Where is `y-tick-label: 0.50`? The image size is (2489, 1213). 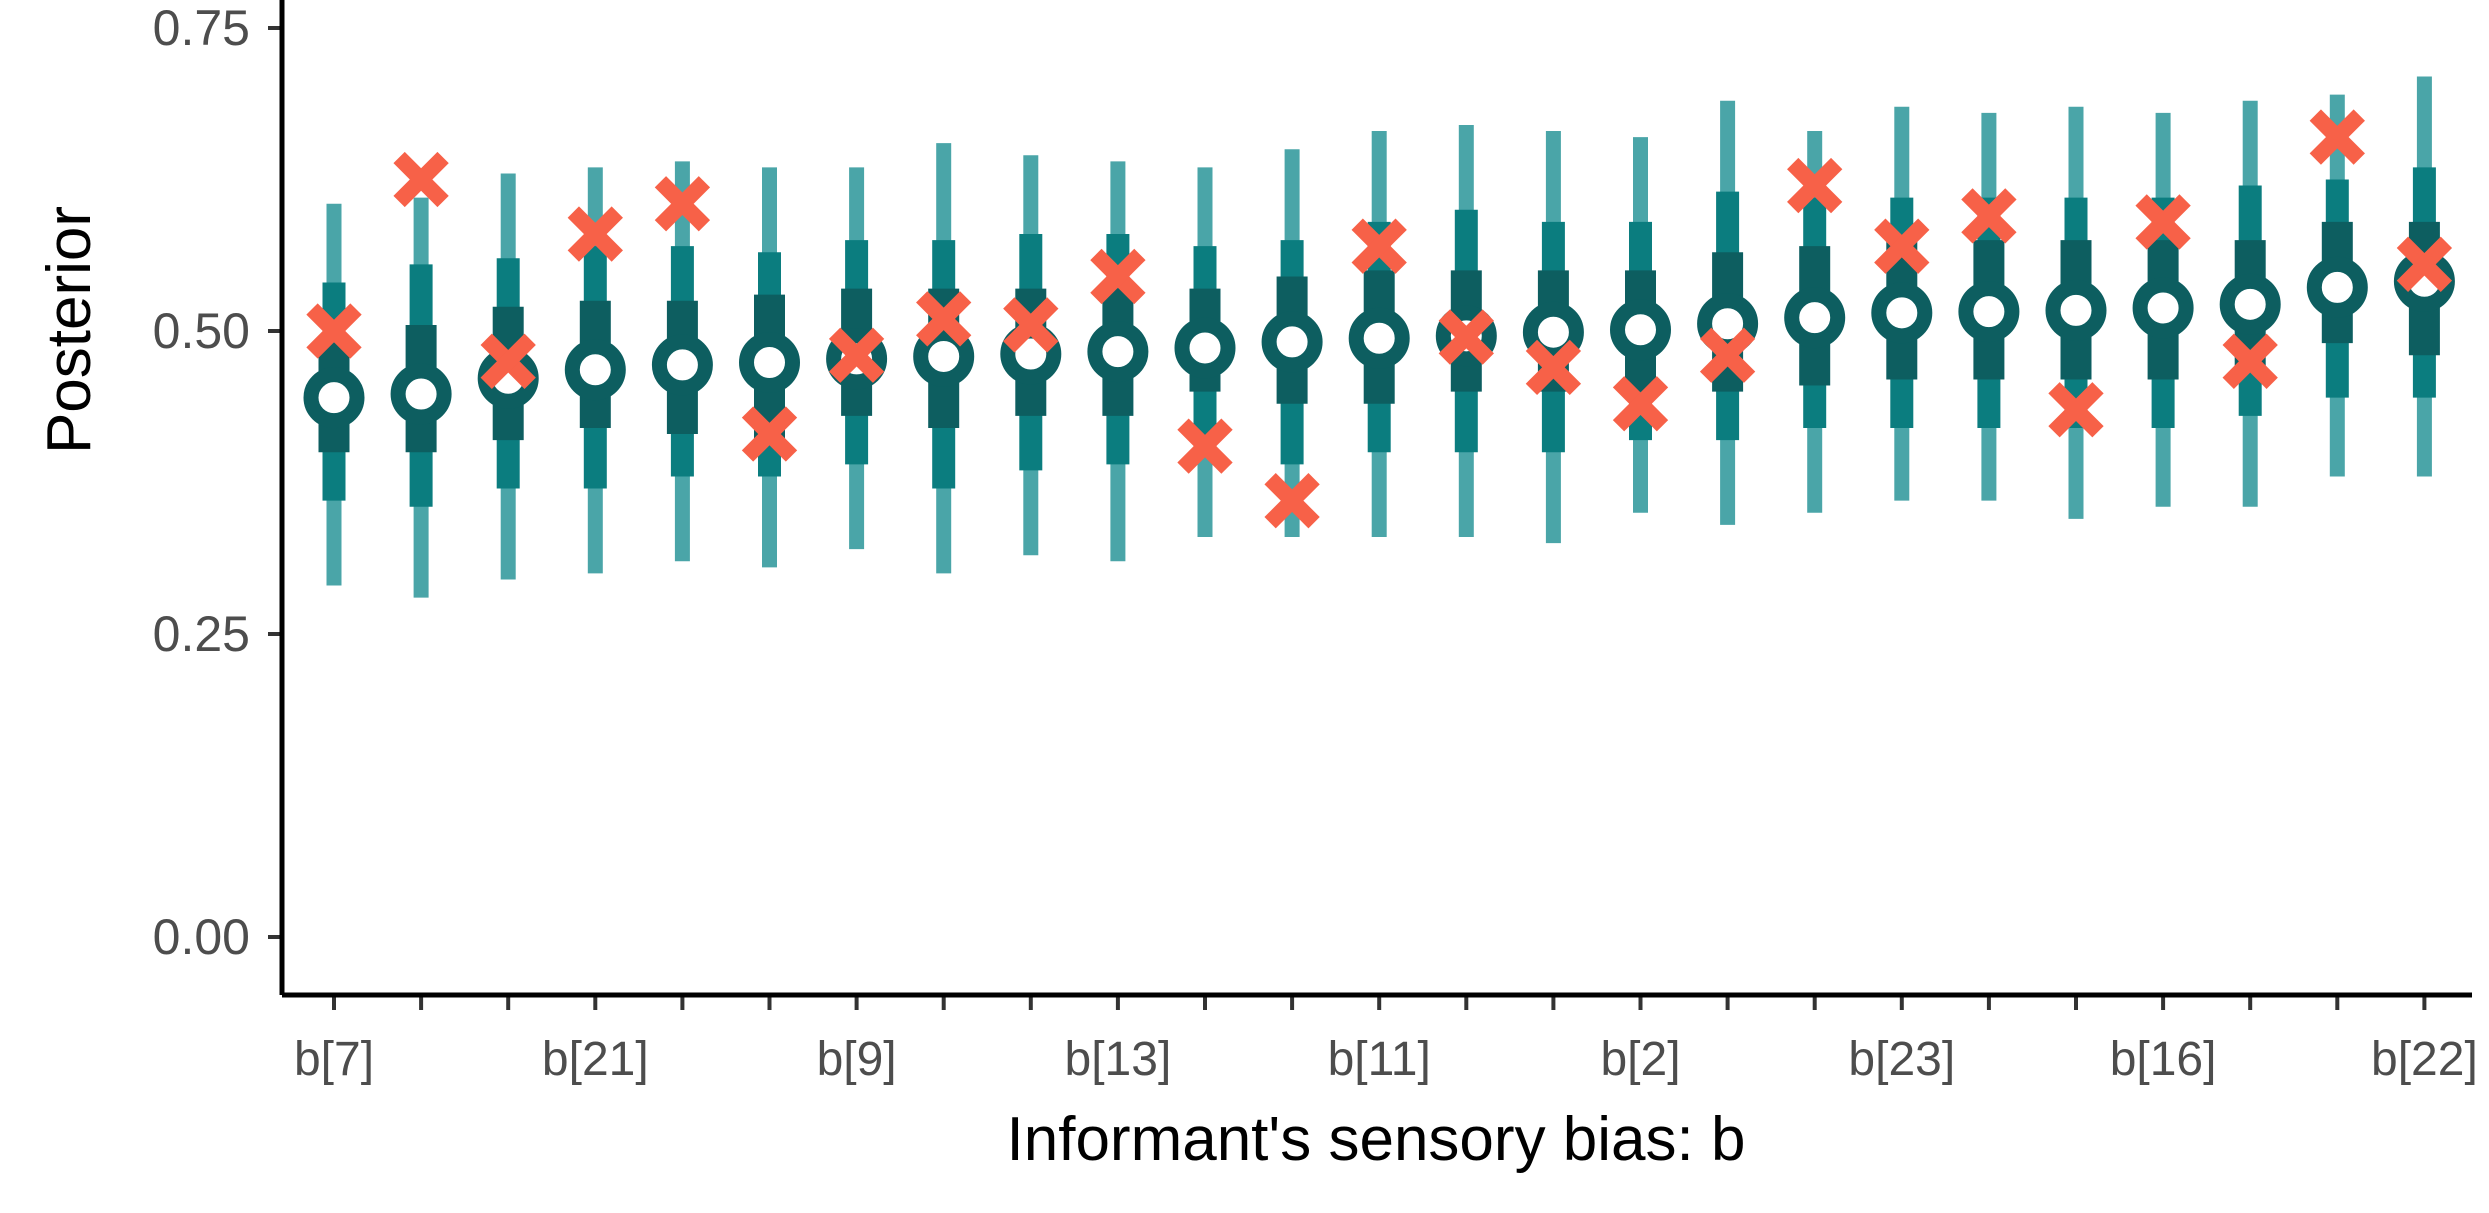
y-tick-label: 0.50 is located at coordinates (201, 331).